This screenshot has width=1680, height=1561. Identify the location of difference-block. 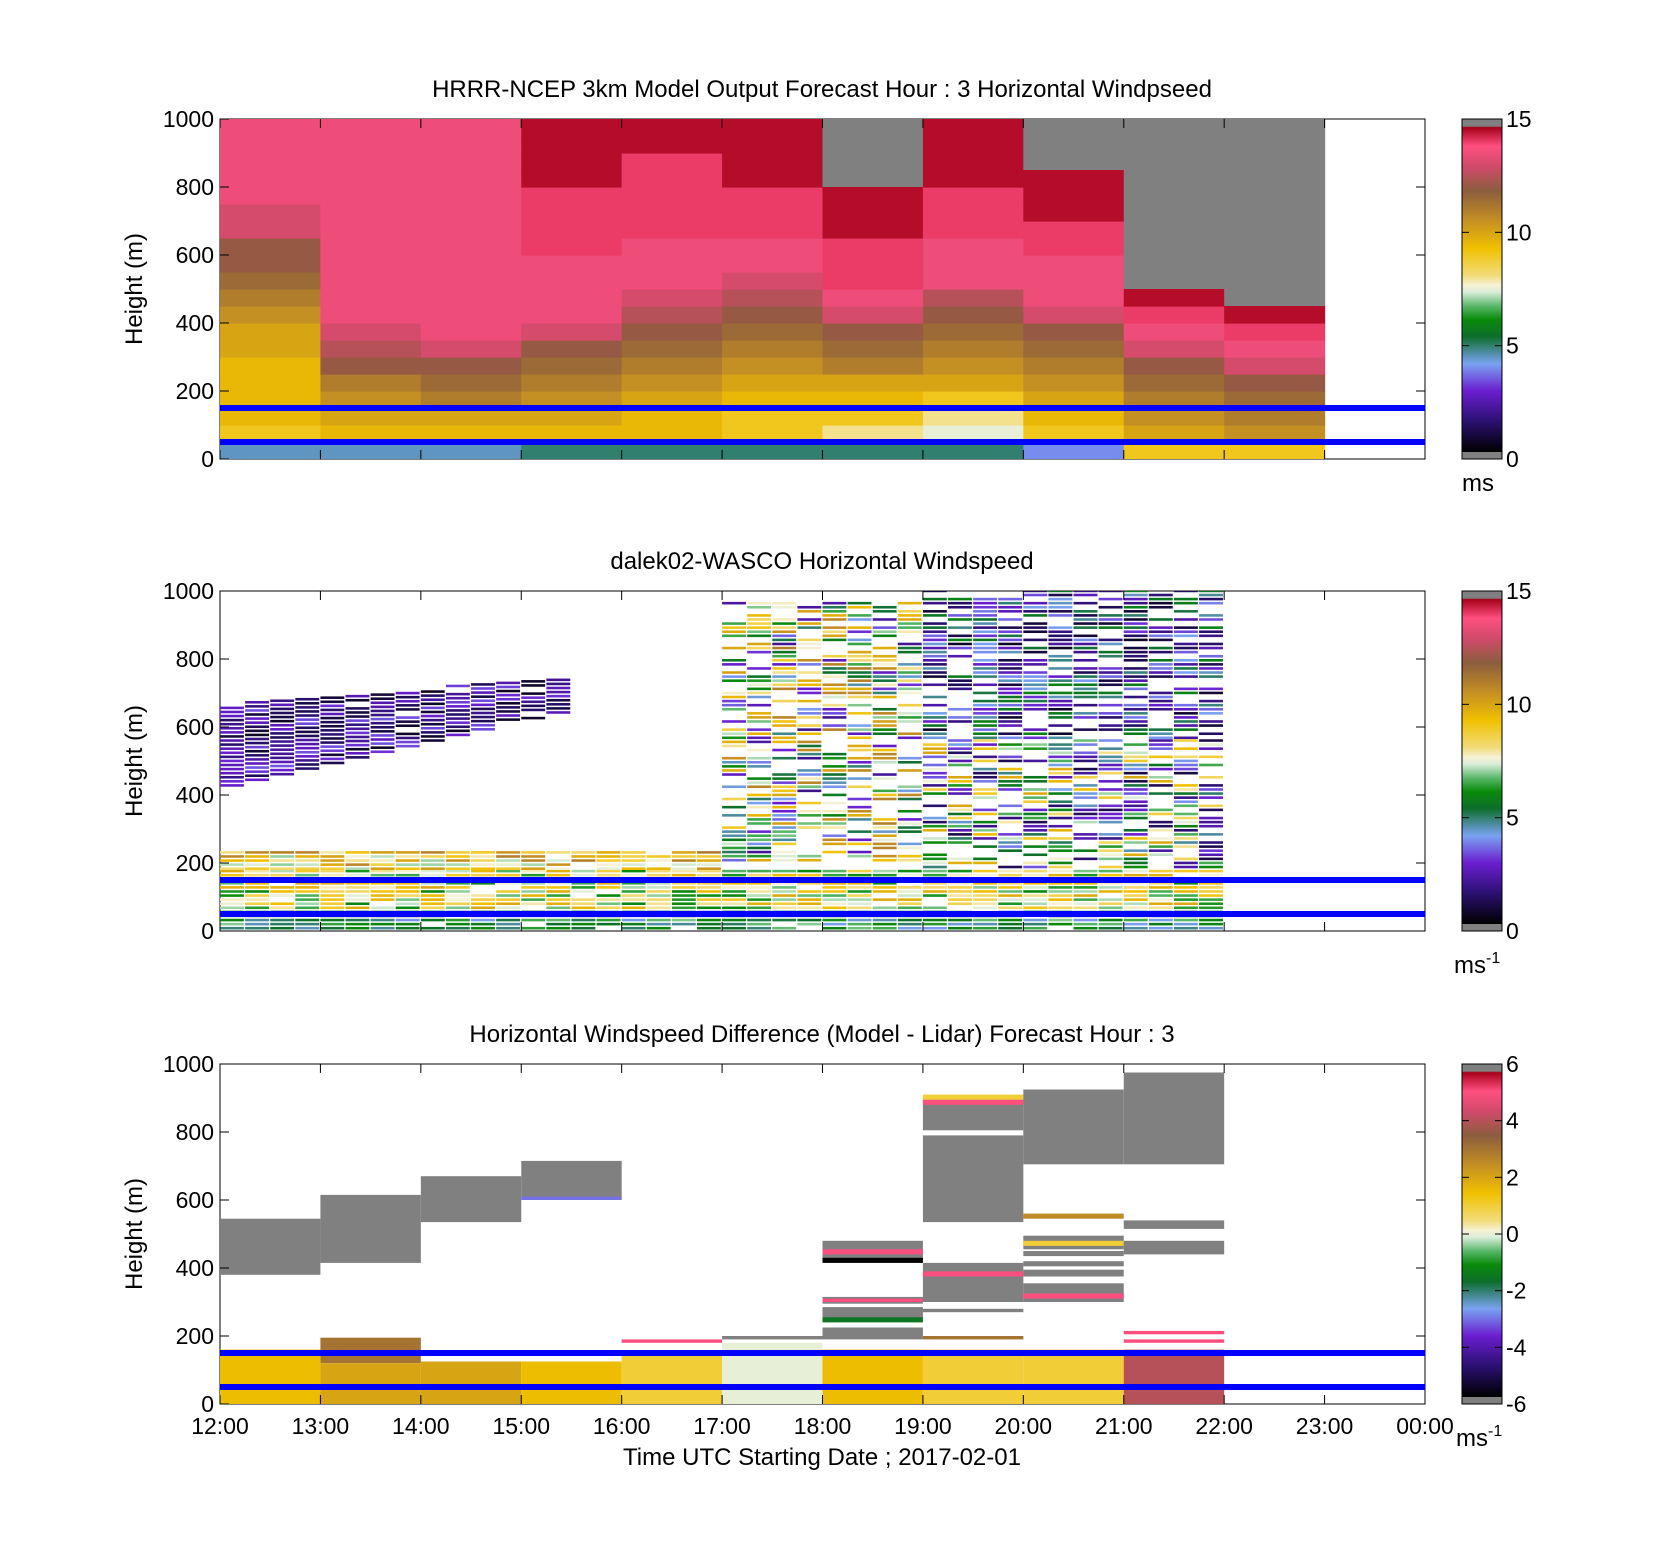
(973, 1274).